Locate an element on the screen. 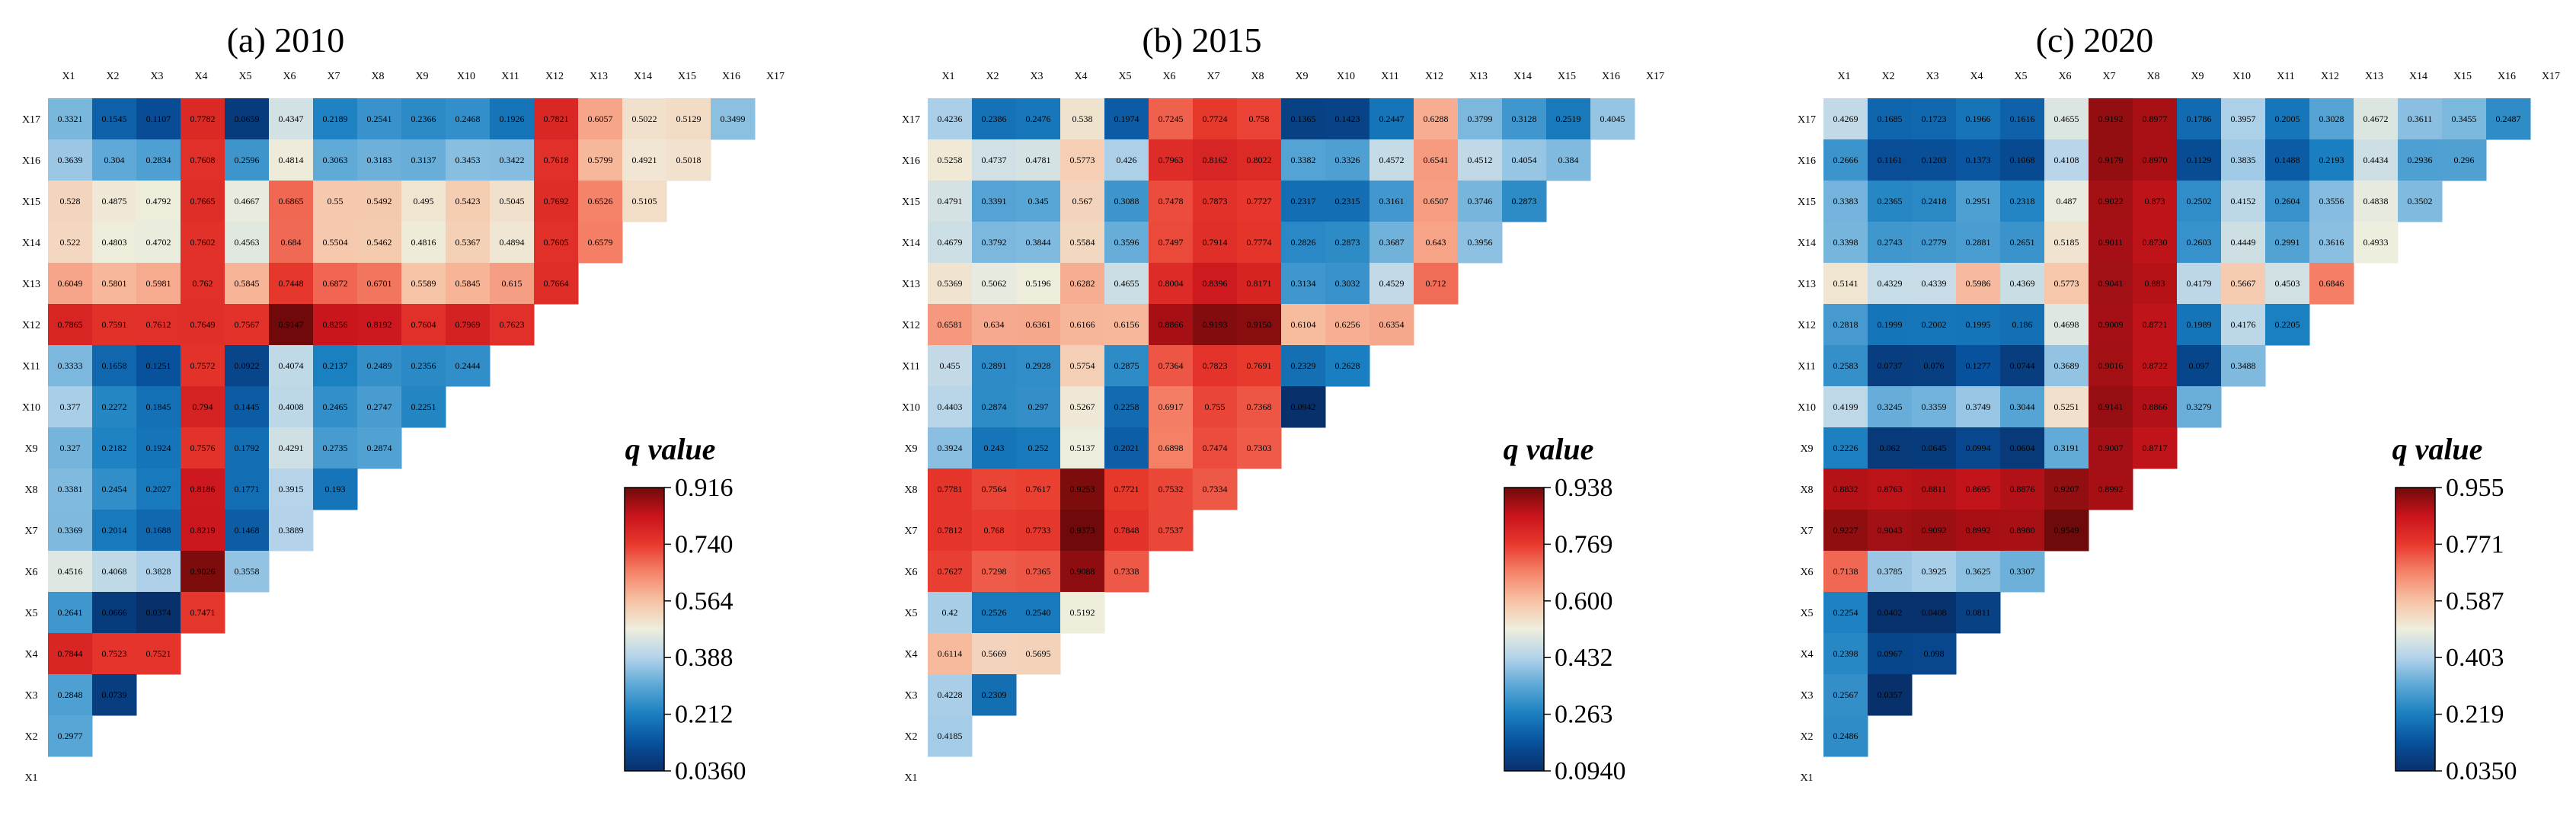  cell-value-label: 0.7627 is located at coordinates (950, 572).